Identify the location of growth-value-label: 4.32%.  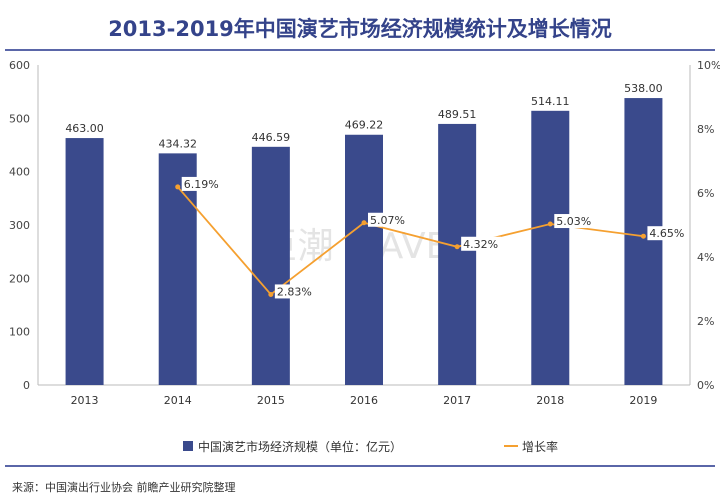
(480, 244).